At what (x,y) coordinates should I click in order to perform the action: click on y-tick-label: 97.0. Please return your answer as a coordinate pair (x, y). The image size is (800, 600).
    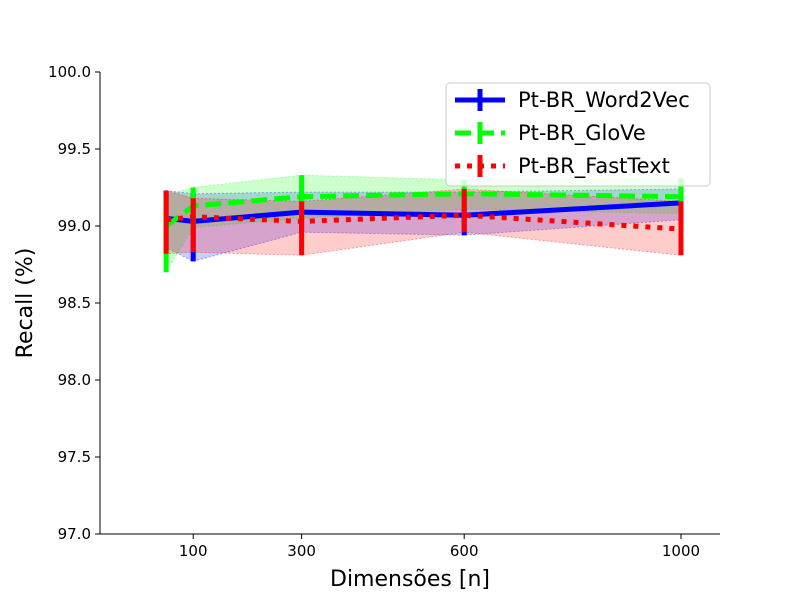
    Looking at the image, I should click on (74, 534).